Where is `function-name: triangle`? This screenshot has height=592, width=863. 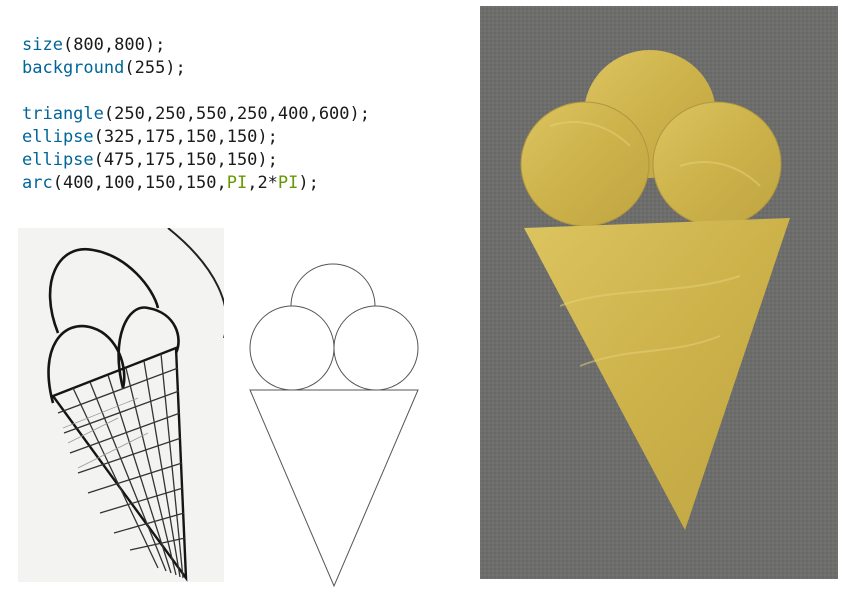 function-name: triangle is located at coordinates (63, 114).